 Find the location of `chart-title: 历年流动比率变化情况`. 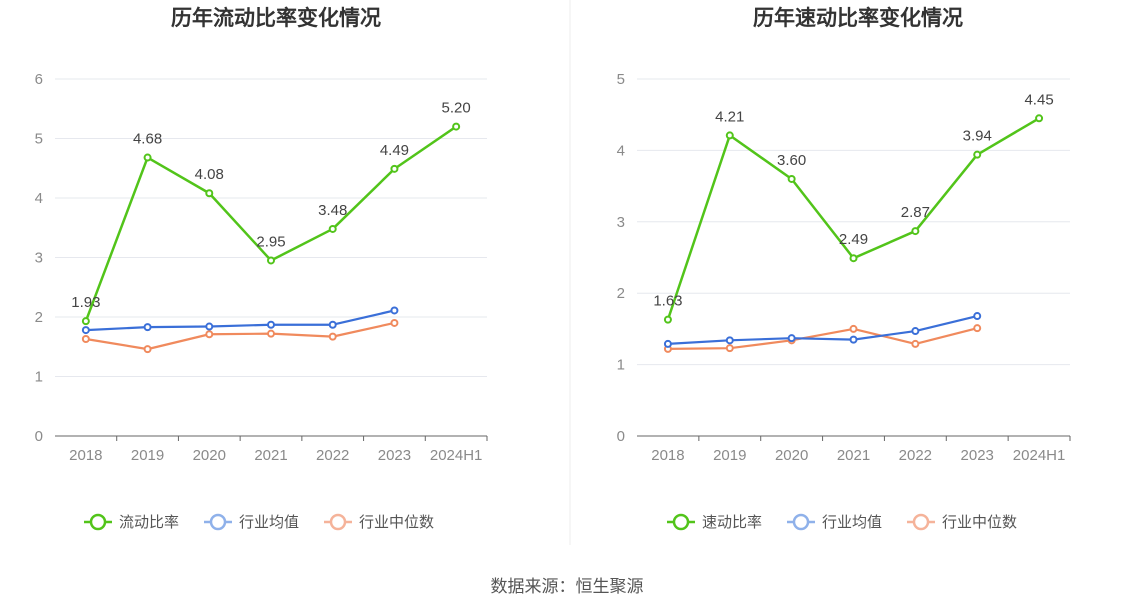

chart-title: 历年流动比率变化情况 is located at coordinates (276, 18).